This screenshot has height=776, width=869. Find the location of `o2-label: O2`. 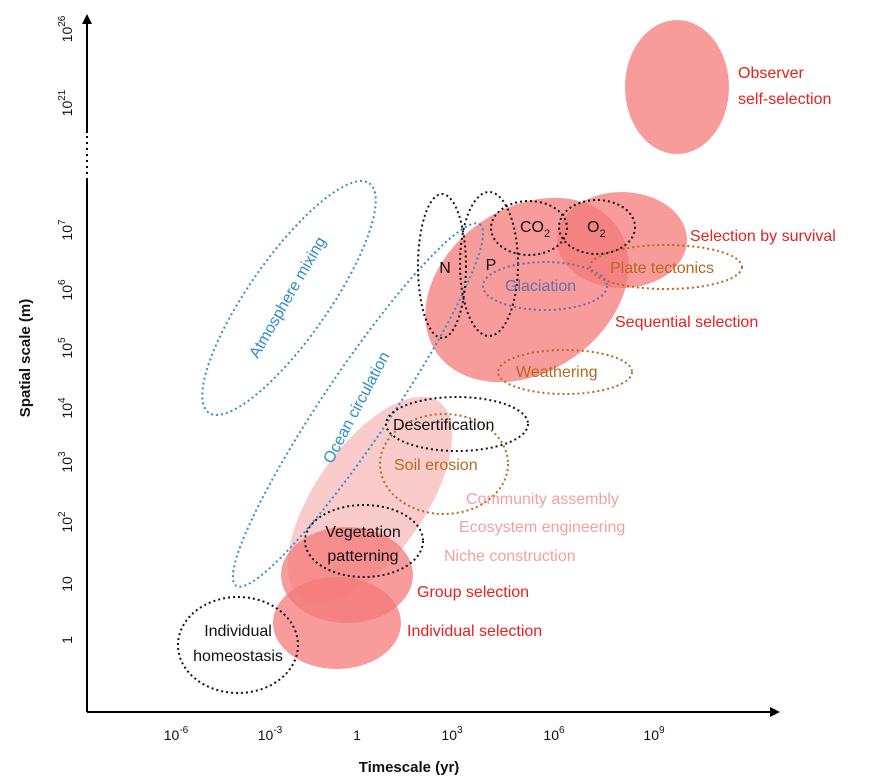

o2-label: O2 is located at coordinates (596, 229).